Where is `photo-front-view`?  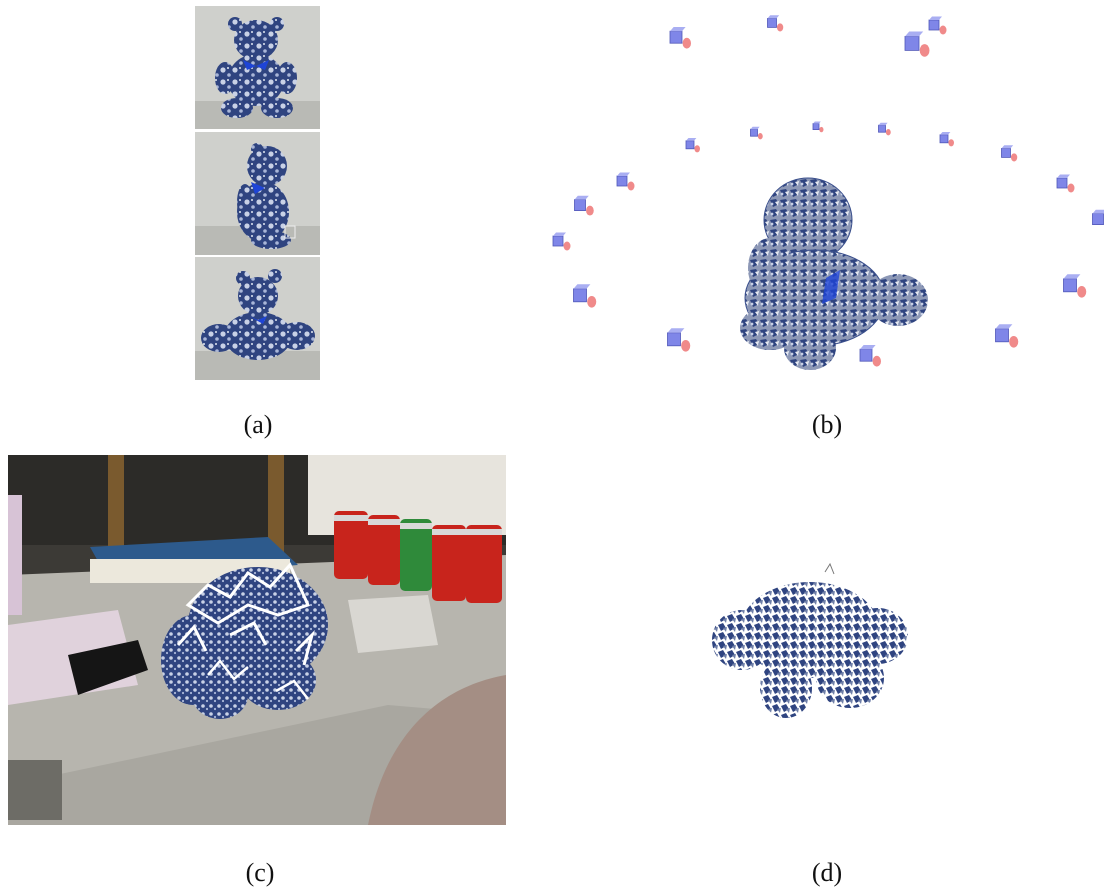
photo-front-view is located at coordinates (257, 67).